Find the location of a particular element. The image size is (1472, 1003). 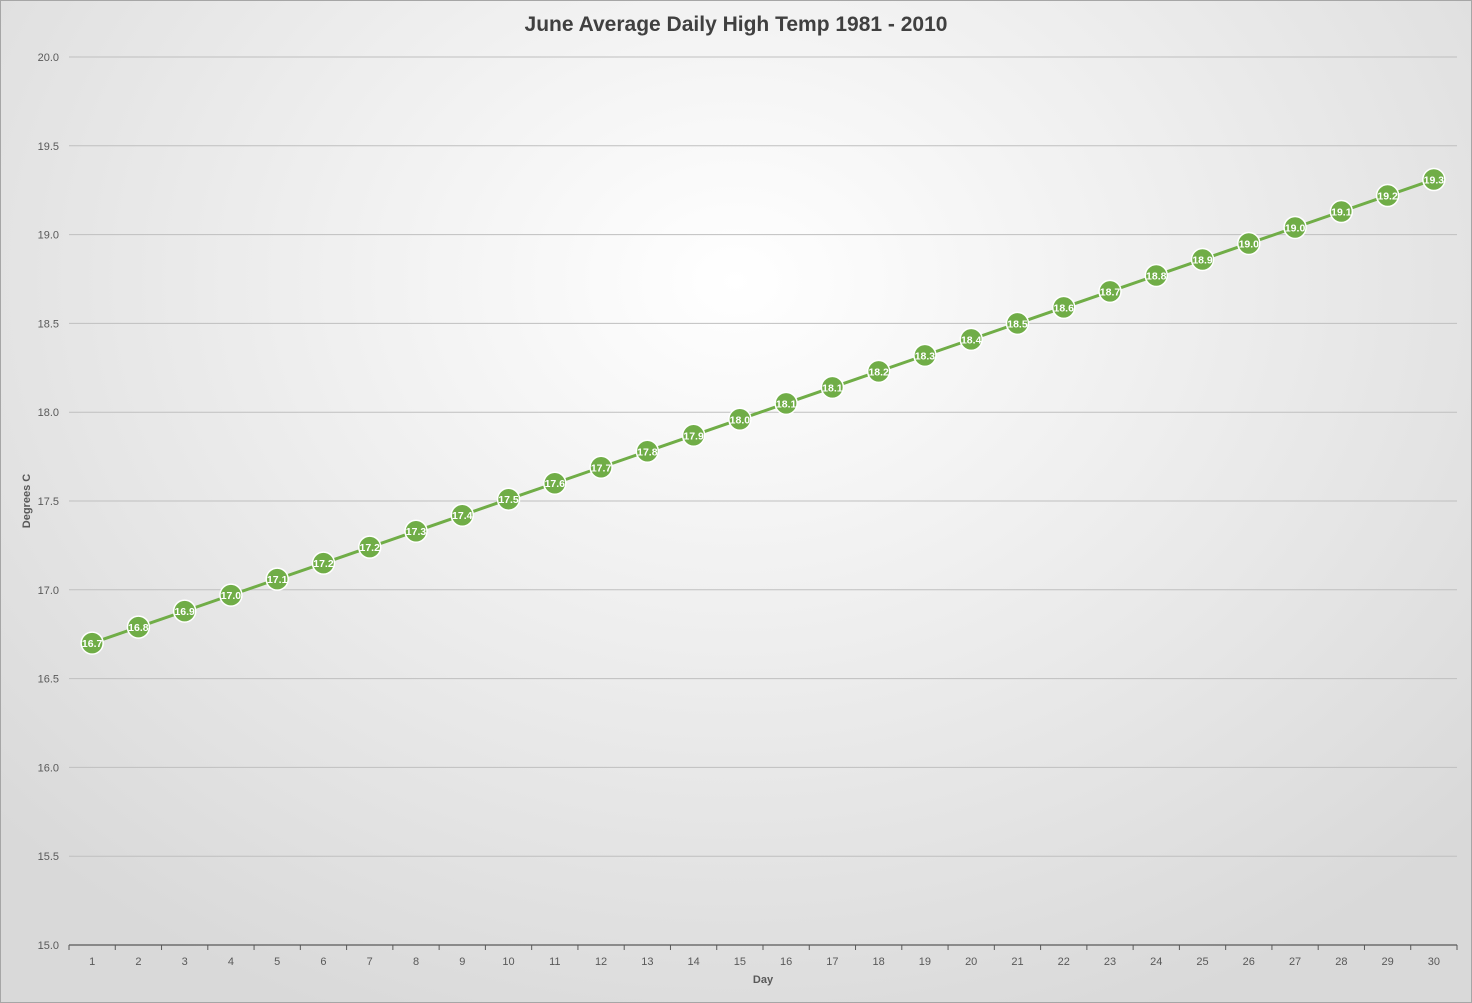

x-tick-label: 15 is located at coordinates (740, 962).